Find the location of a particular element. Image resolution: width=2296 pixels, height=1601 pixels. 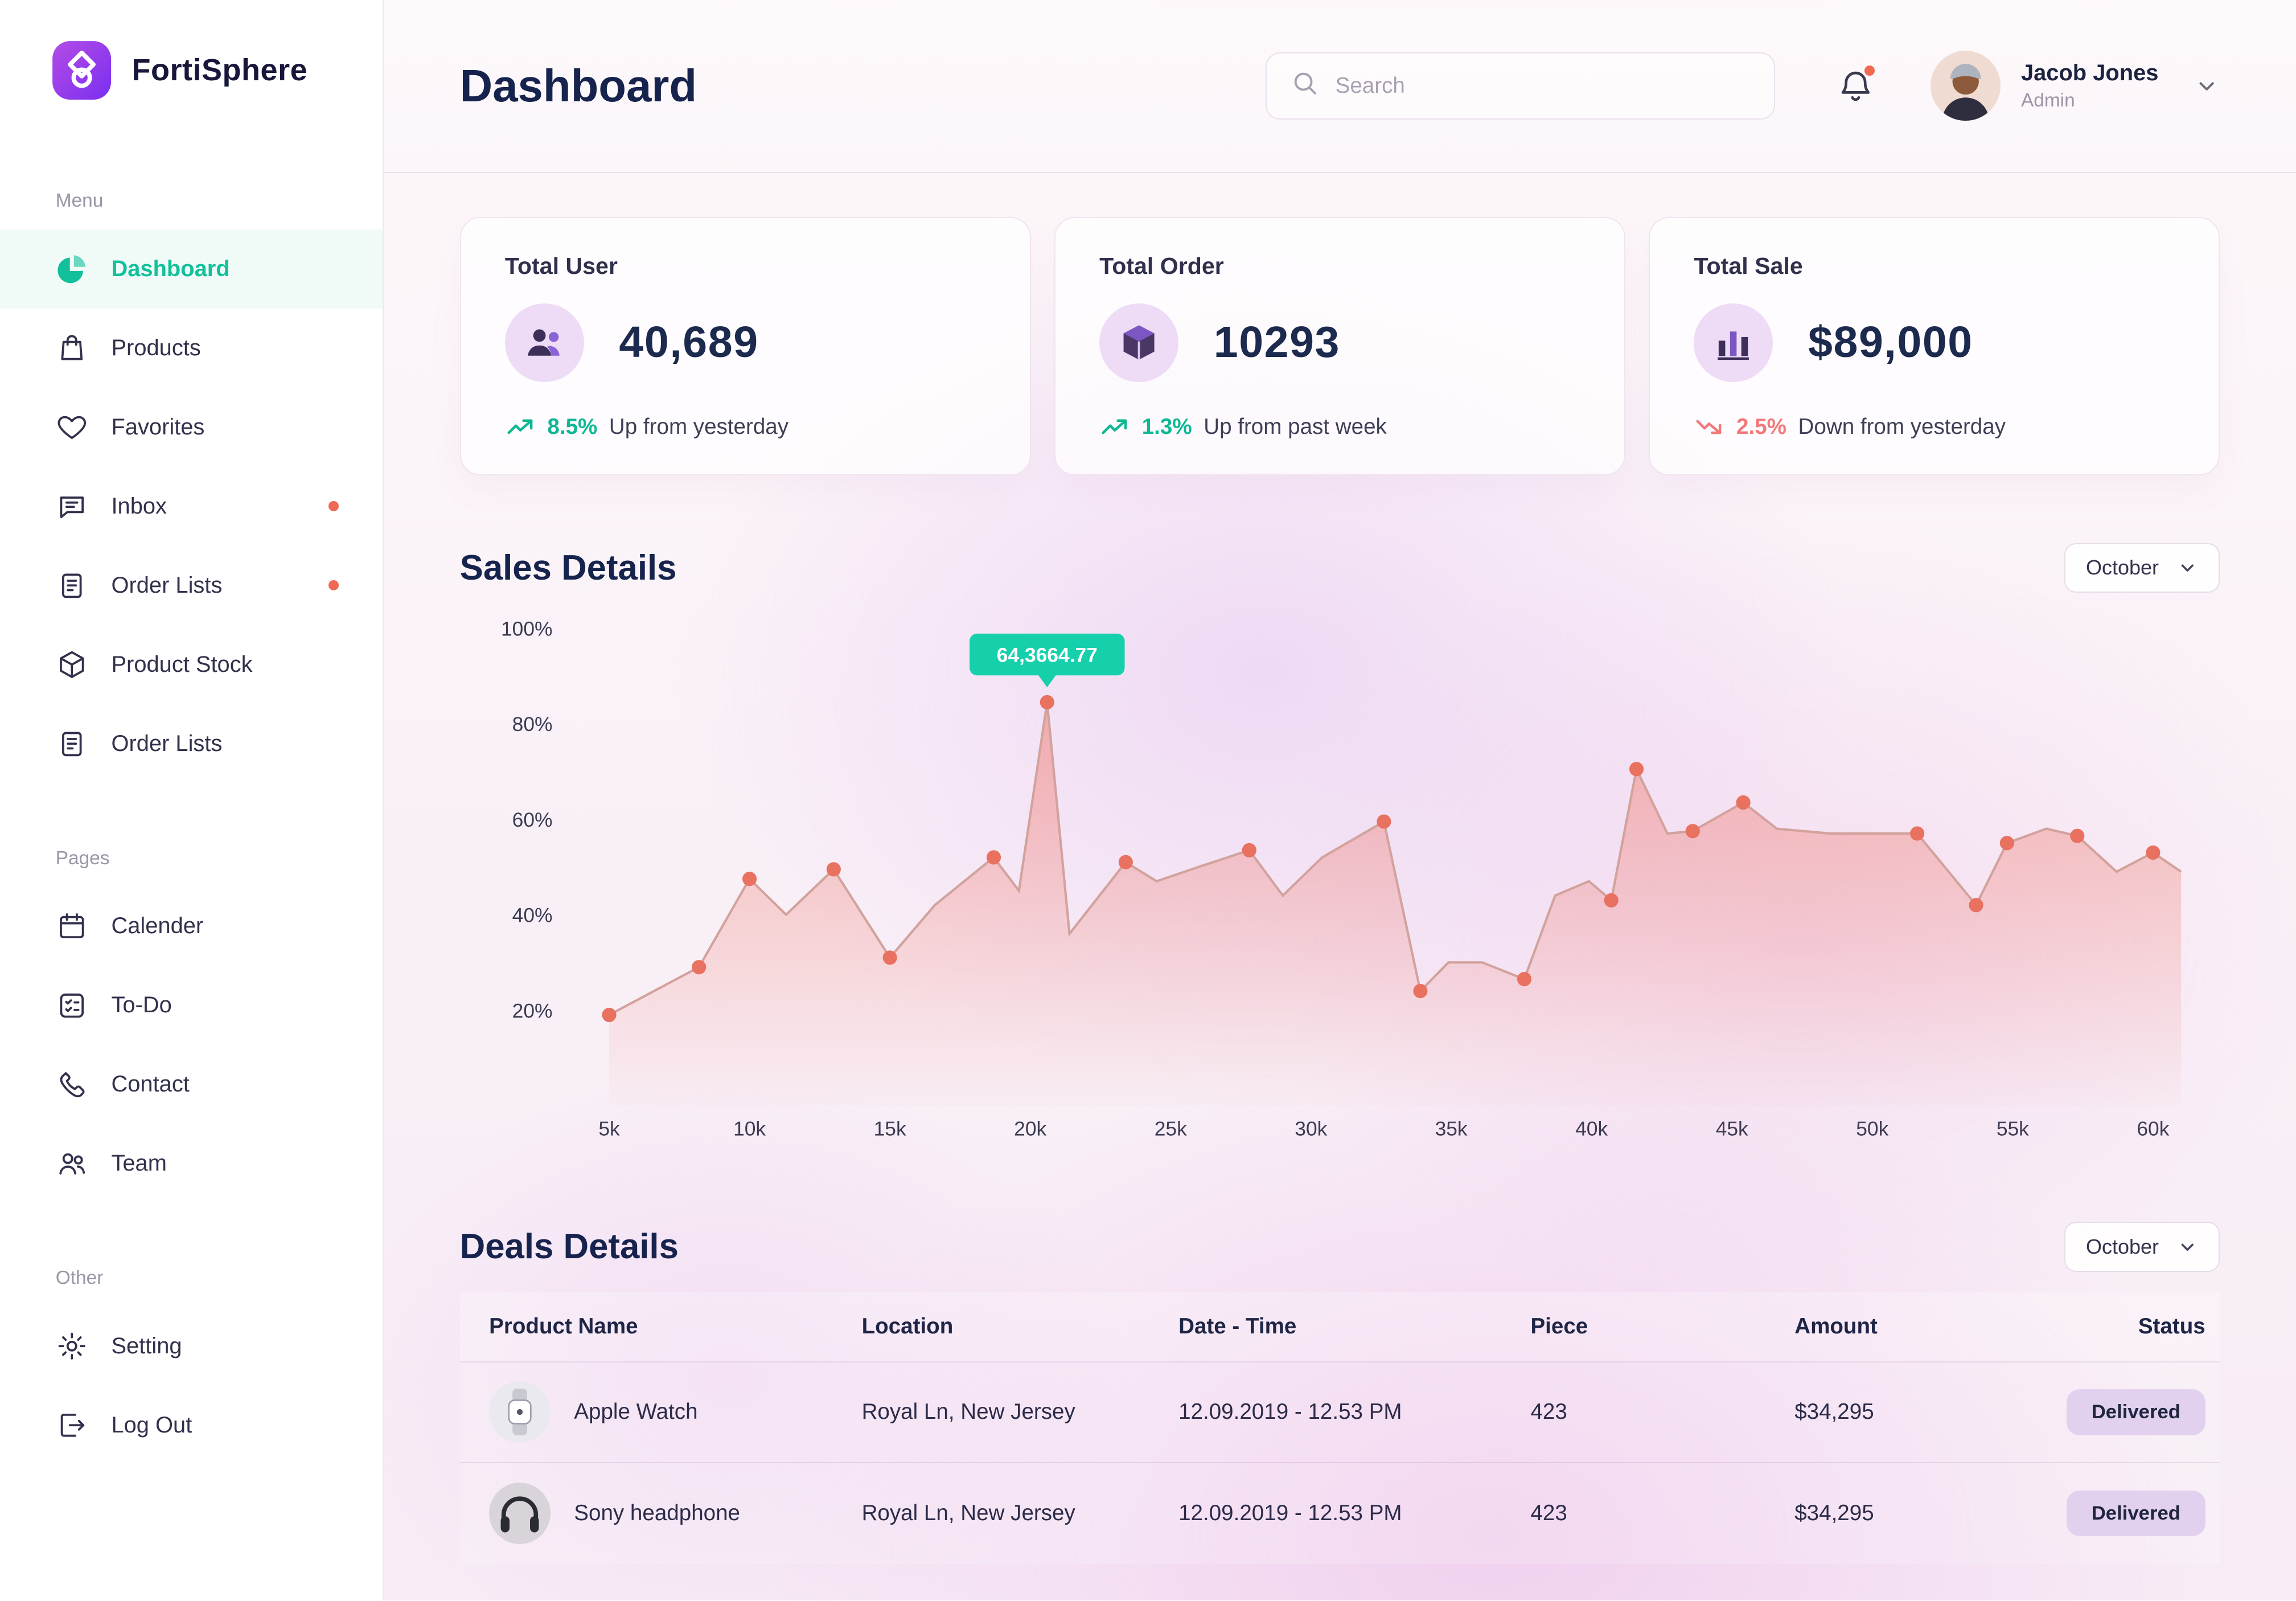

deals-title: Deals Details is located at coordinates (569, 1247).